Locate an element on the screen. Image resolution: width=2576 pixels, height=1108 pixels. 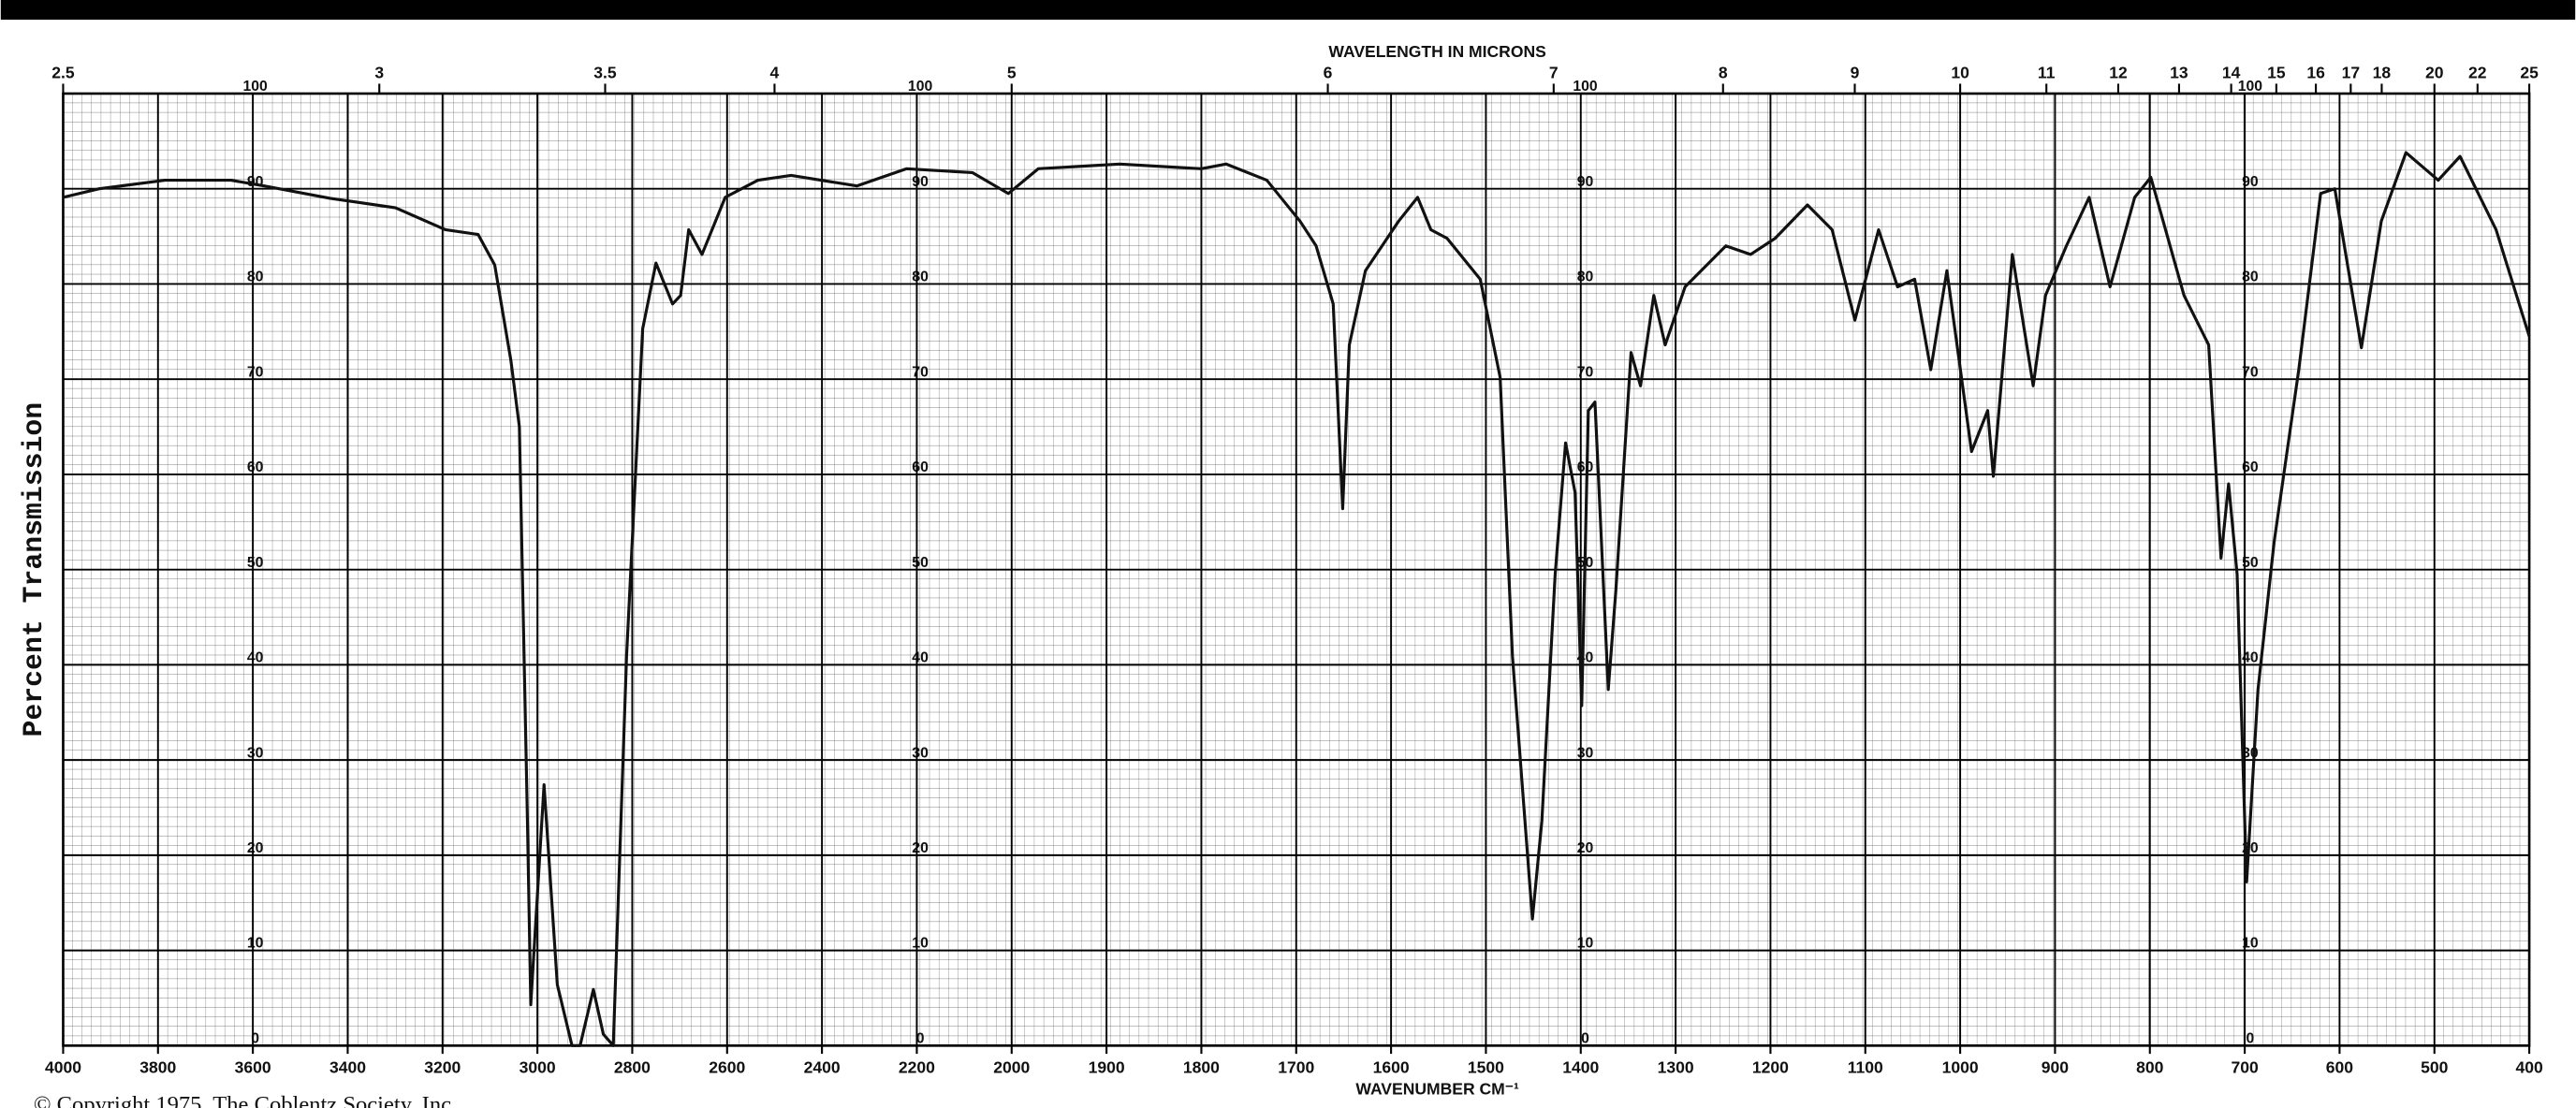
x-tick-label: 1900 is located at coordinates (1107, 1068).